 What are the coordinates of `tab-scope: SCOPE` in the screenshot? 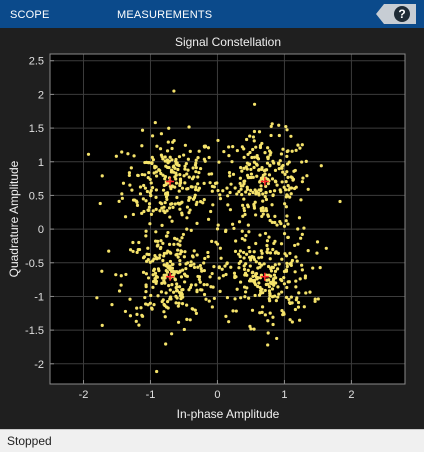 It's located at (30, 15).